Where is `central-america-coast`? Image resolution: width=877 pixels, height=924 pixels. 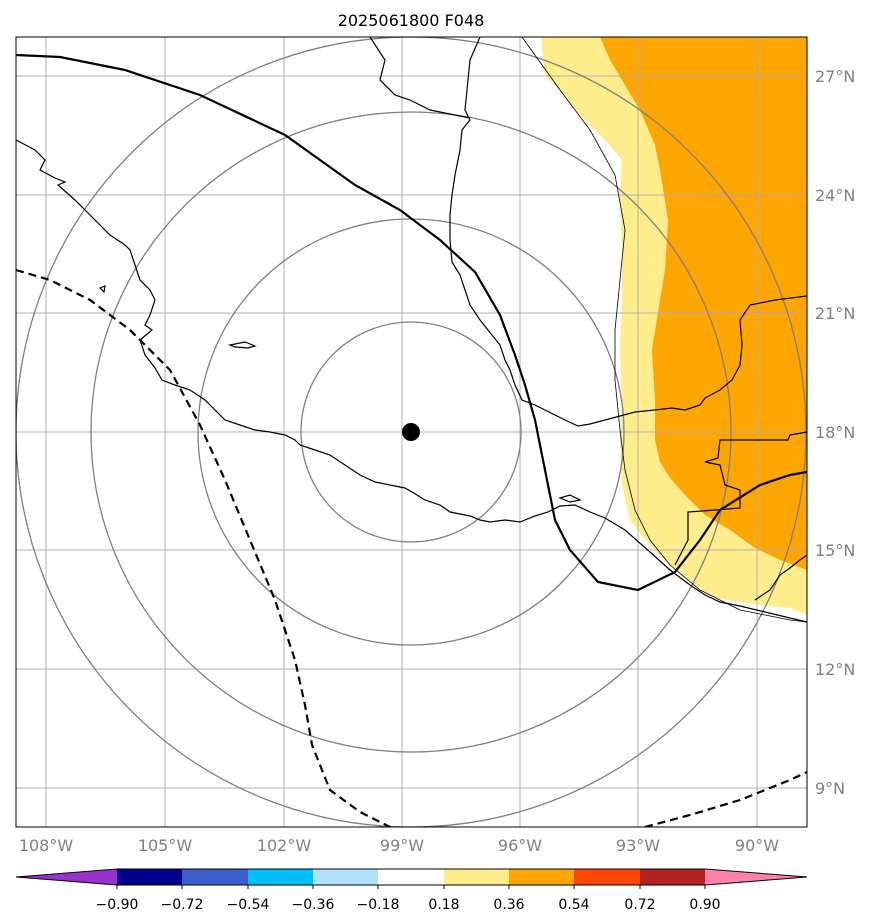 central-america-coast is located at coordinates (780, 577).